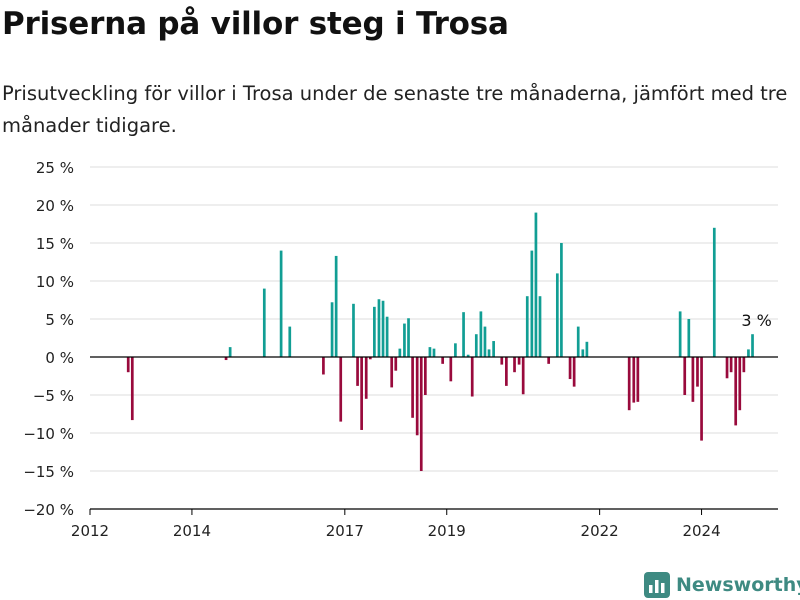 Image resolution: width=800 pixels, height=600 pixels. I want to click on chart-title: Priserna på villor steg i Trosa, so click(255, 24).